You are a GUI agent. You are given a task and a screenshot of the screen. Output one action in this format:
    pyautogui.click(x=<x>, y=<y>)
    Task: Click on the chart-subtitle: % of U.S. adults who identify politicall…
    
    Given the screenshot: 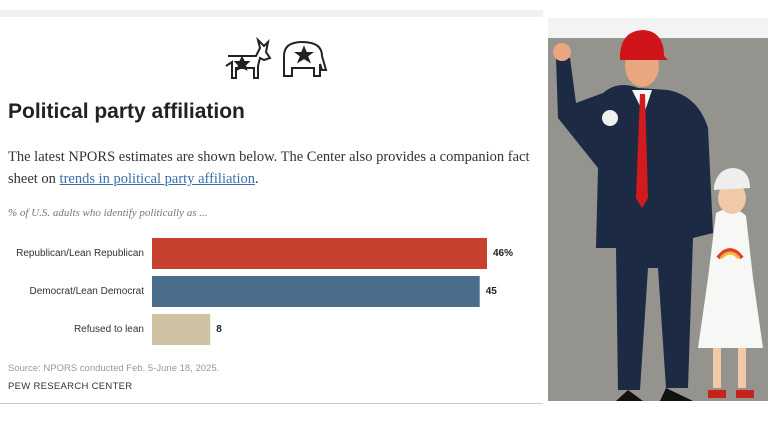 What is the action you would take?
    pyautogui.click(x=108, y=213)
    